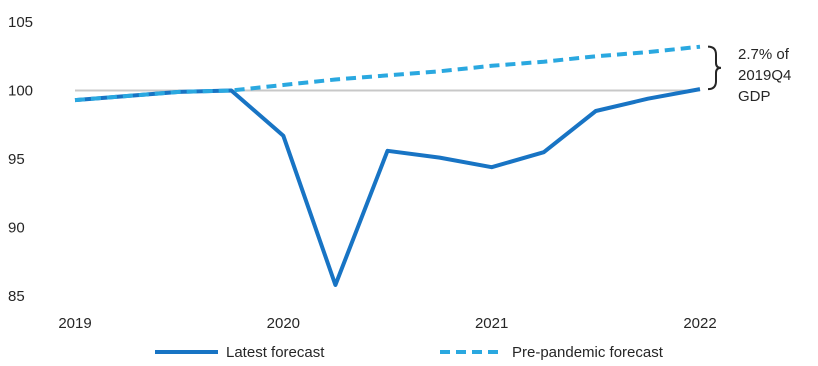 The width and height of the screenshot is (818, 366). I want to click on y-tick-label: 100, so click(20, 91).